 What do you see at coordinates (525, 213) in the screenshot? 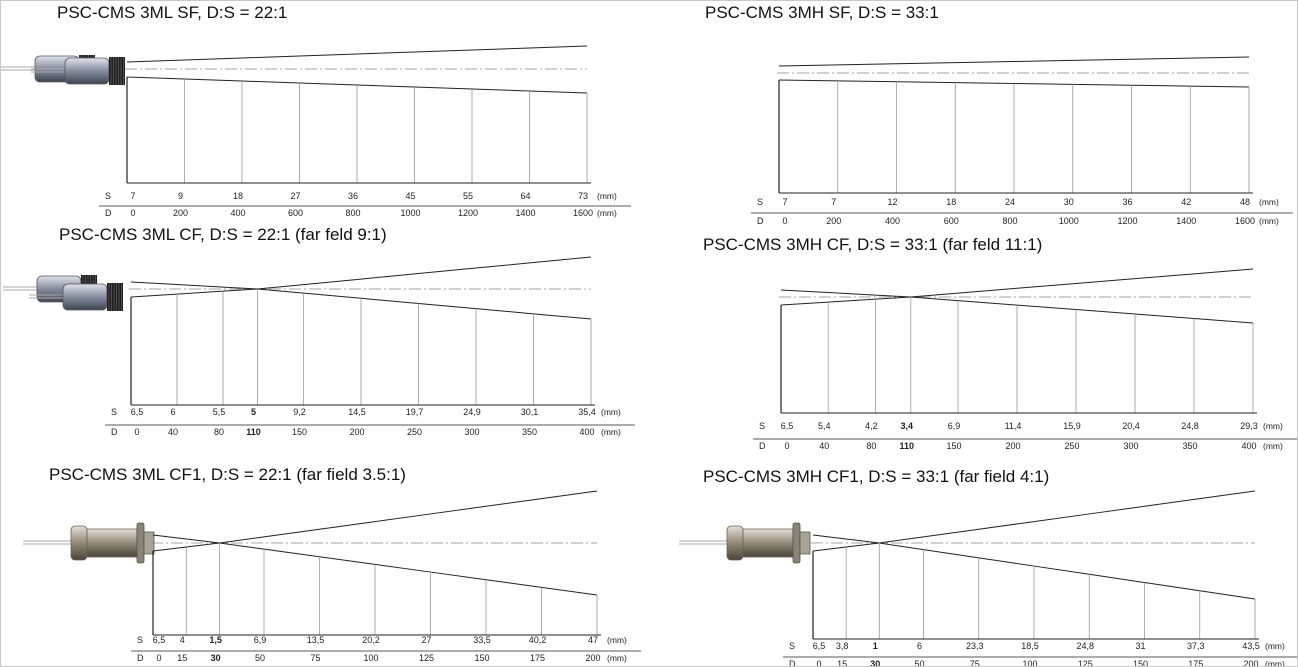
I see `distance-label: 1400` at bounding box center [525, 213].